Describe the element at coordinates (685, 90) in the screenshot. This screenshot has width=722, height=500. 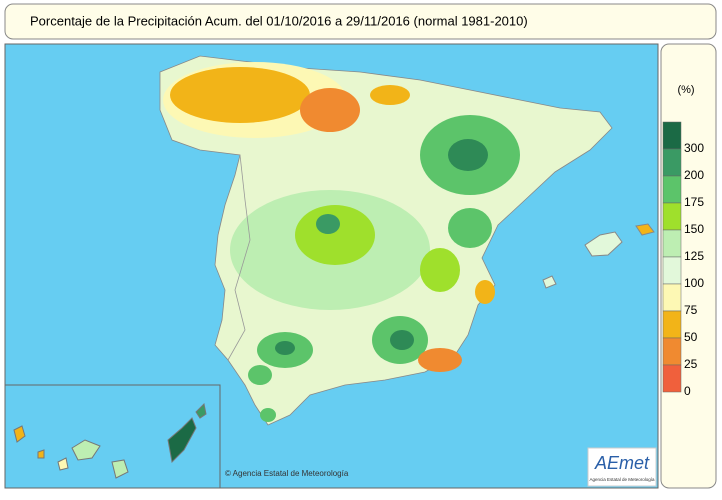
I see `legend-unit: (%)` at that location.